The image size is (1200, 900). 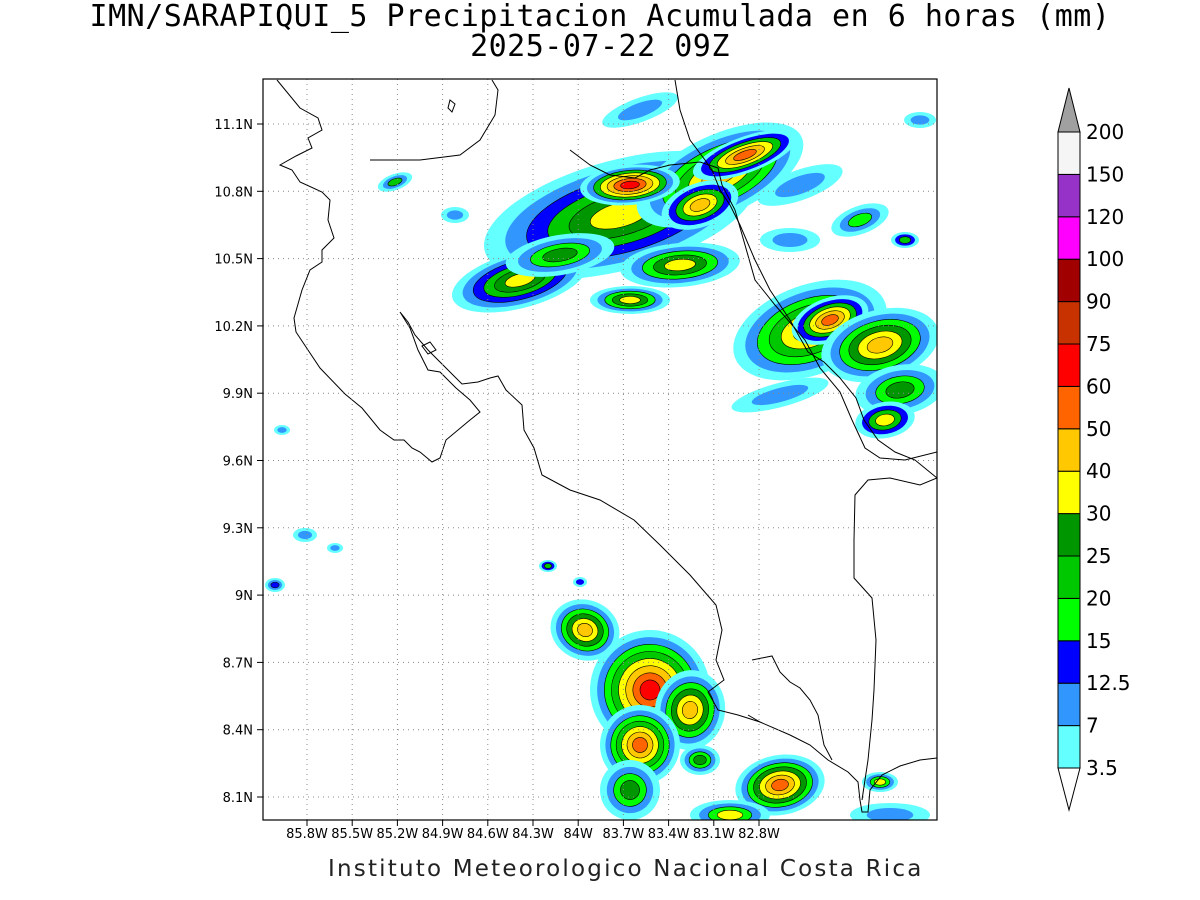 I want to click on colorbar: 3.5 7 12.5 15 20 25 30 40 50 60 75 90 100 120 150 200, so click(x=1094, y=449).